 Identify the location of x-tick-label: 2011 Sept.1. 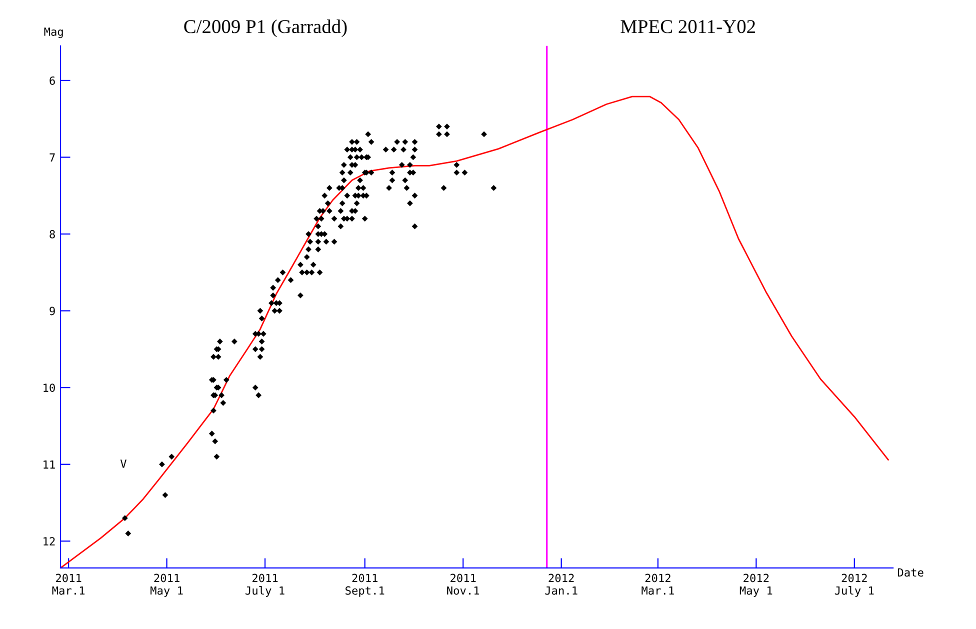
(365, 585).